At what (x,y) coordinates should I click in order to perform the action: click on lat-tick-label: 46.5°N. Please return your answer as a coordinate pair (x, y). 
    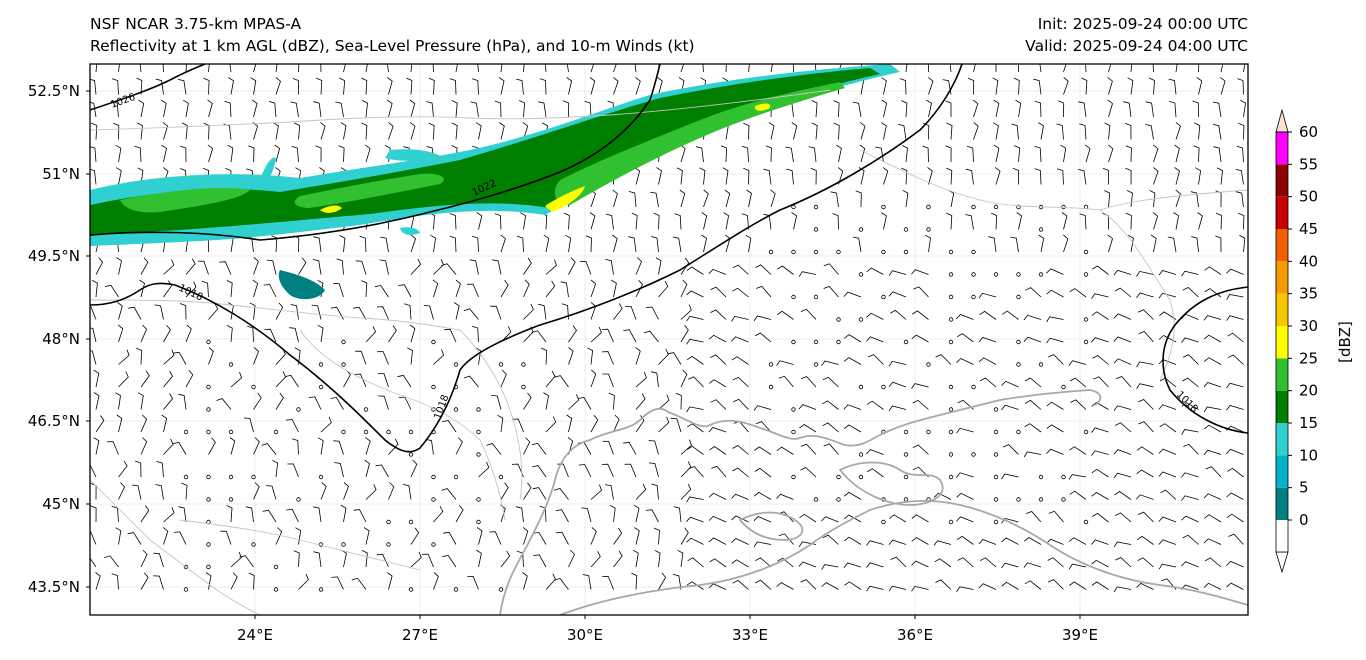
    Looking at the image, I should click on (54, 421).